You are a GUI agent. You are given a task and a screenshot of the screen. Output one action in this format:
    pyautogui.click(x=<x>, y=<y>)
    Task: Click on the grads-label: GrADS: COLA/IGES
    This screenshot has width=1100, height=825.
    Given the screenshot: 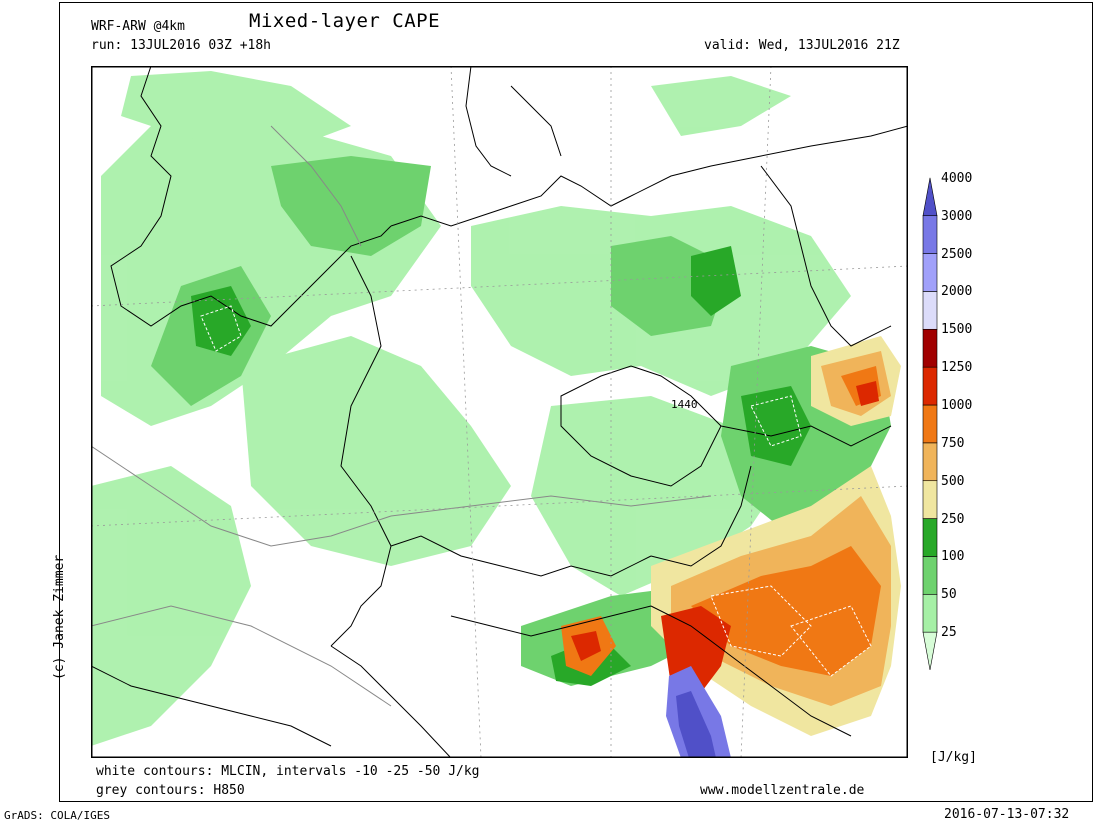 What is the action you would take?
    pyautogui.click(x=57, y=815)
    